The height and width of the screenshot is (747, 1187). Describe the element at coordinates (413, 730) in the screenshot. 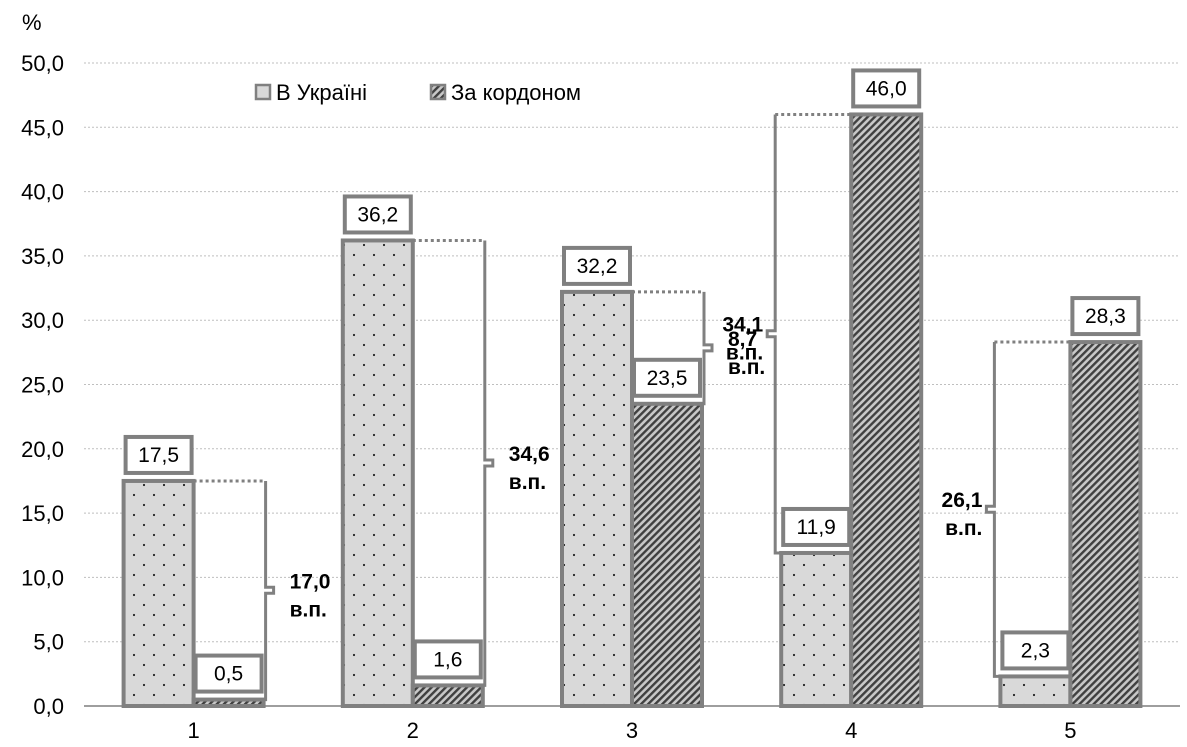

I see `x-tick-label: 2` at that location.